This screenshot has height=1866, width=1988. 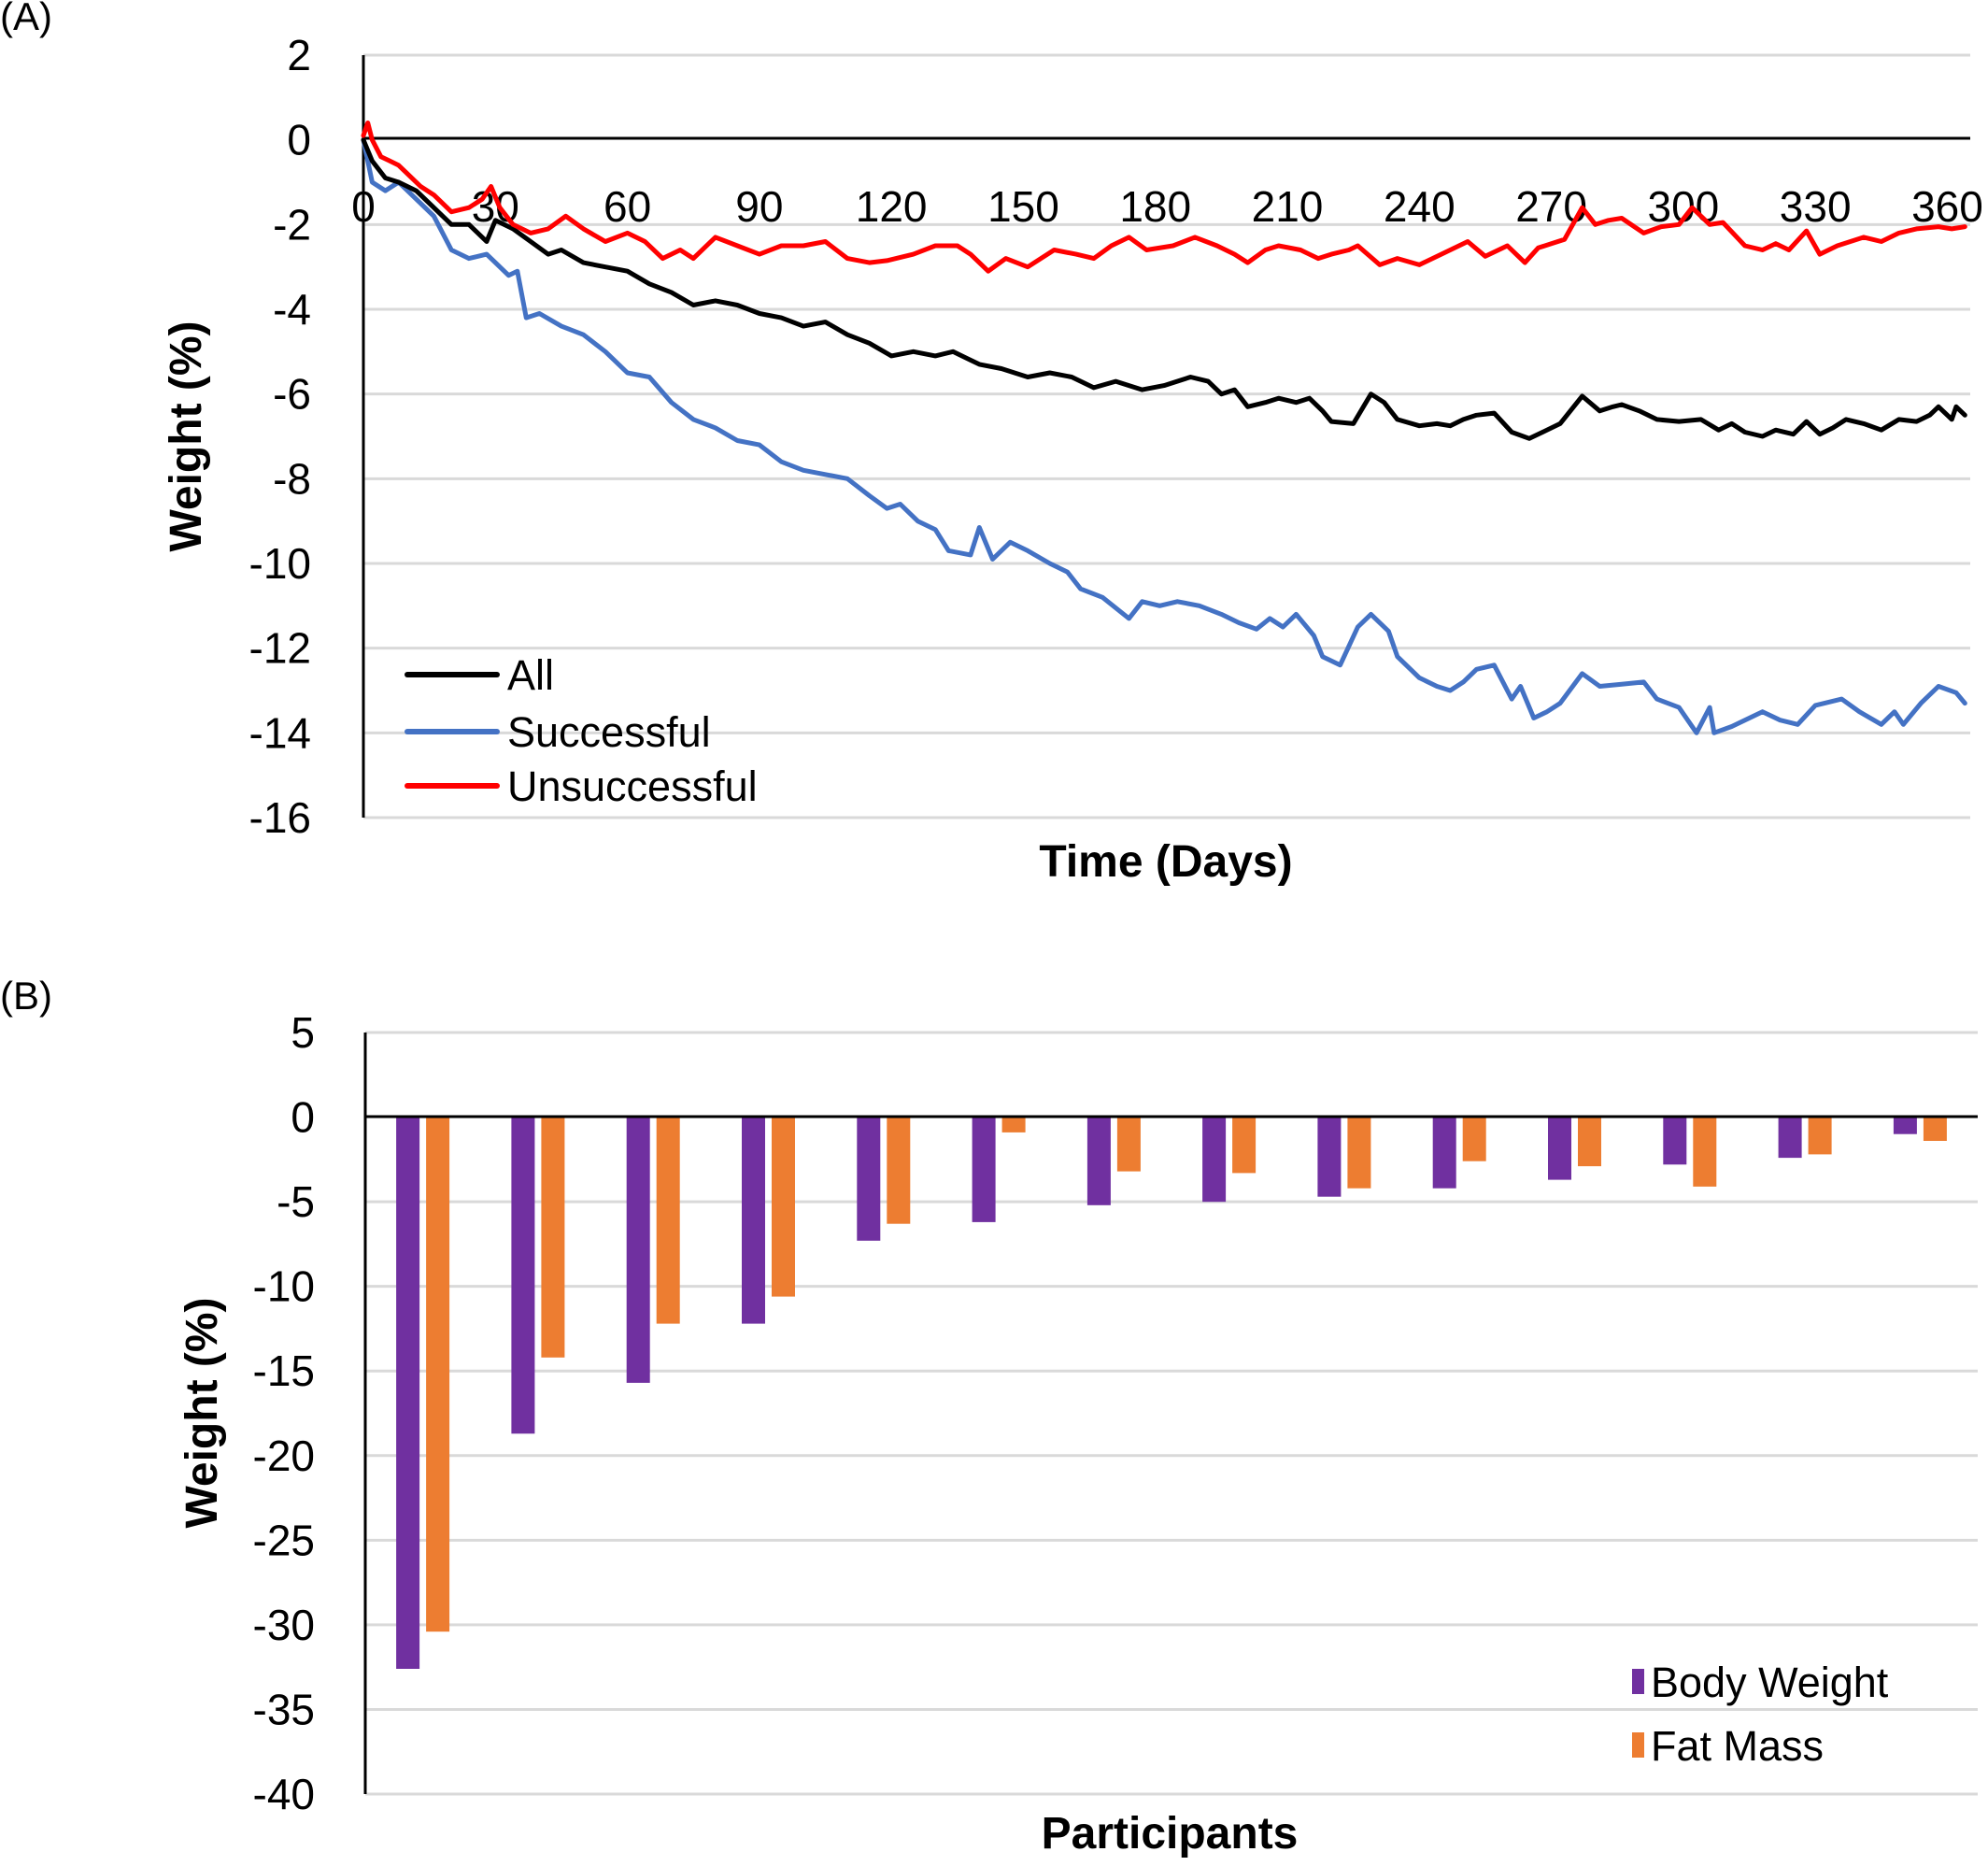 I want to click on legend-swatch-fat-mass, so click(x=1638, y=1745).